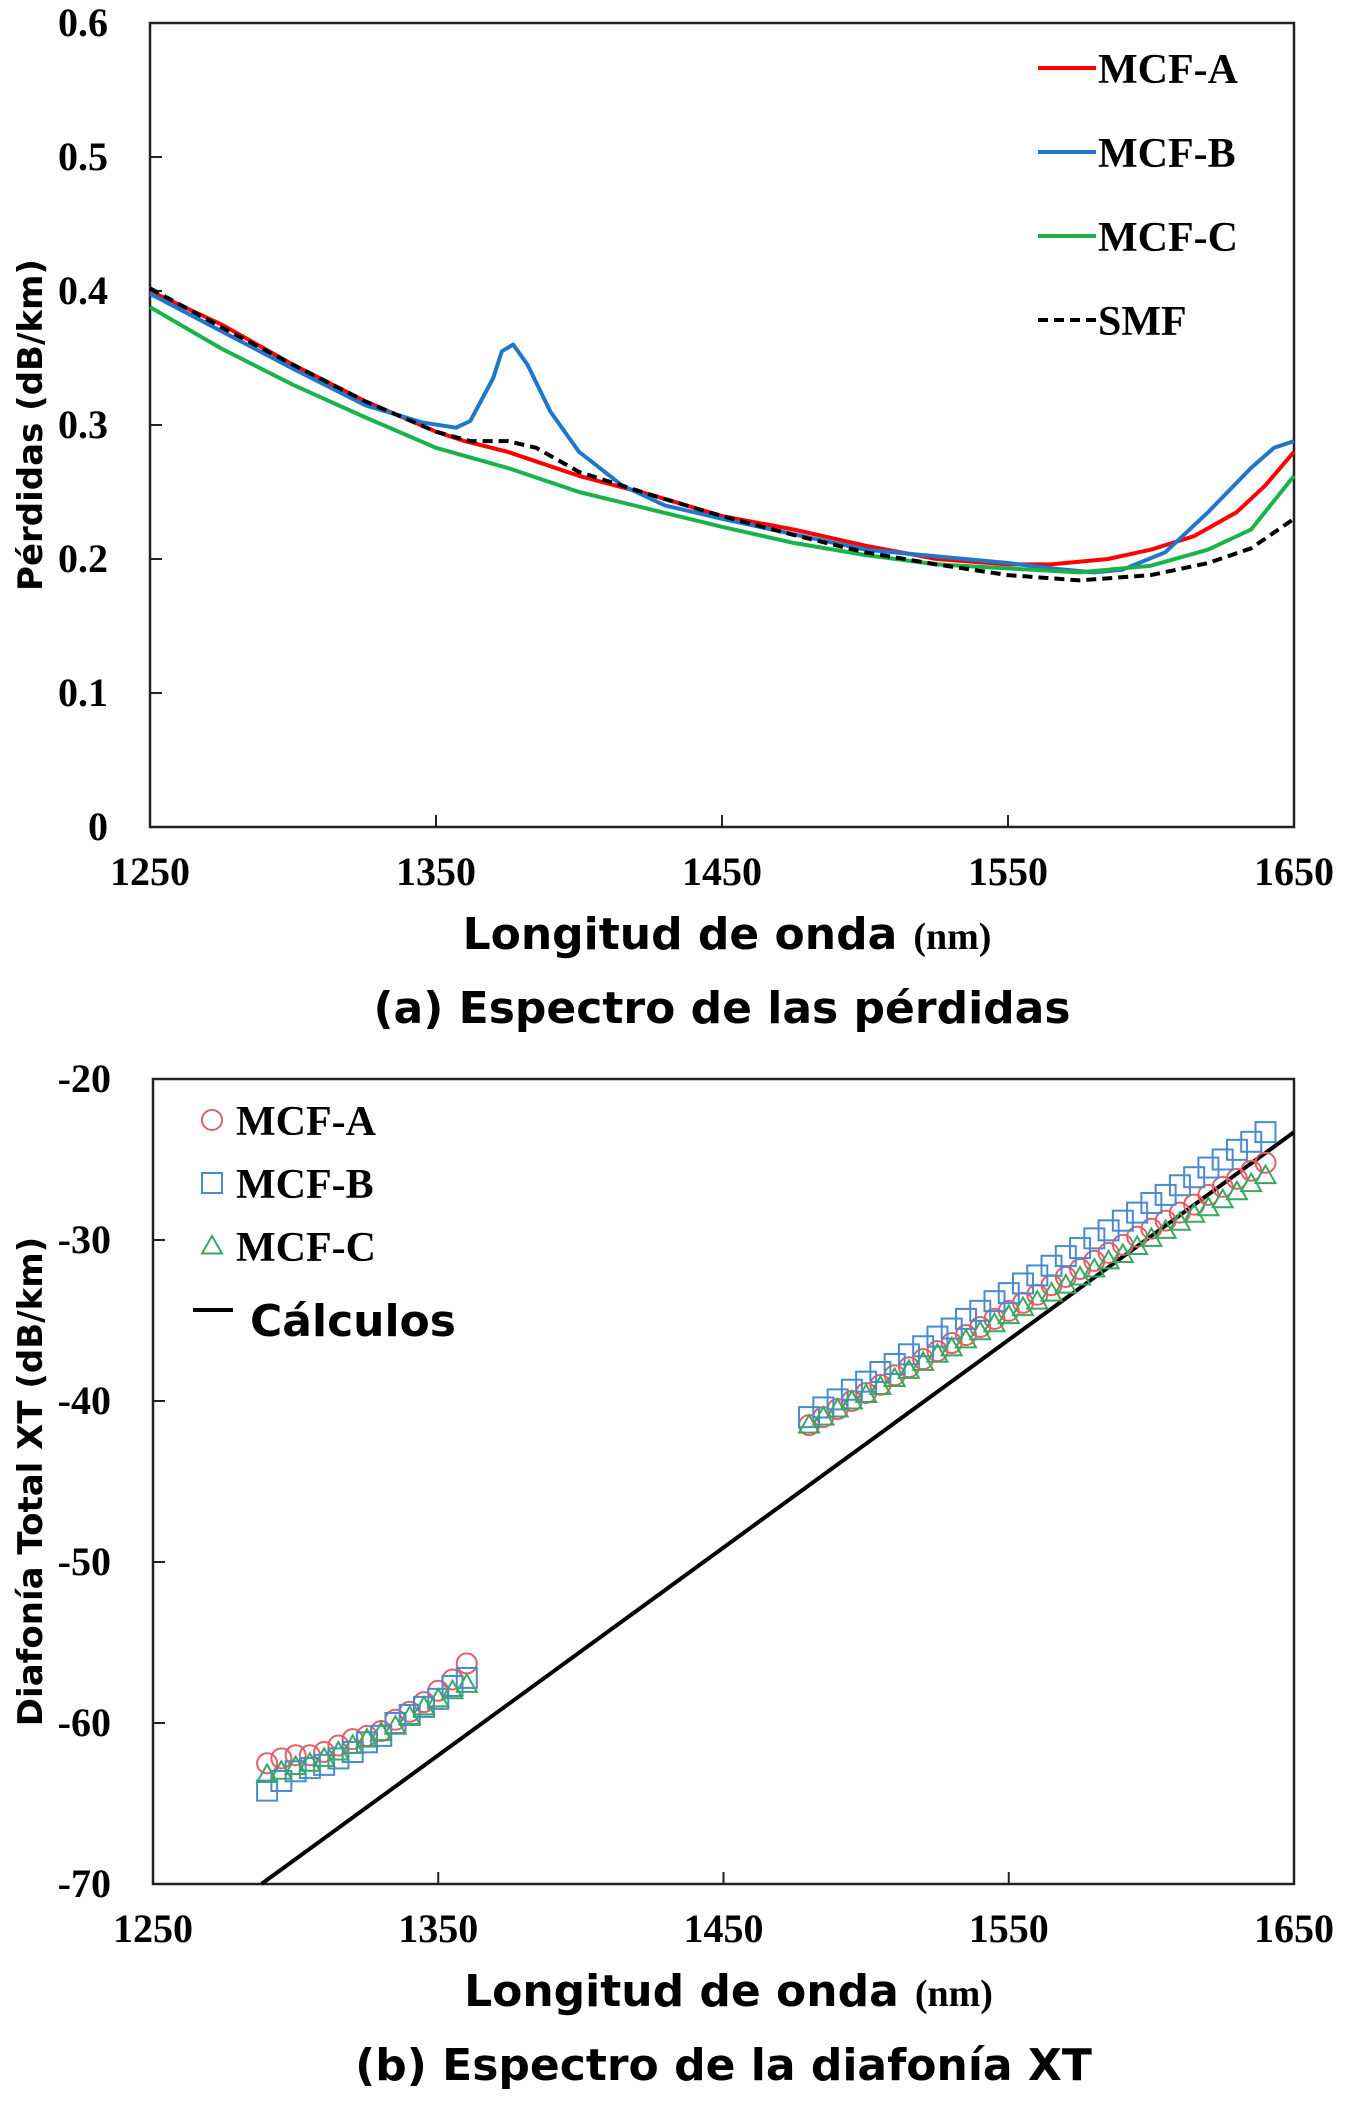  I want to click on y-tick-label: 0.3, so click(83, 424).